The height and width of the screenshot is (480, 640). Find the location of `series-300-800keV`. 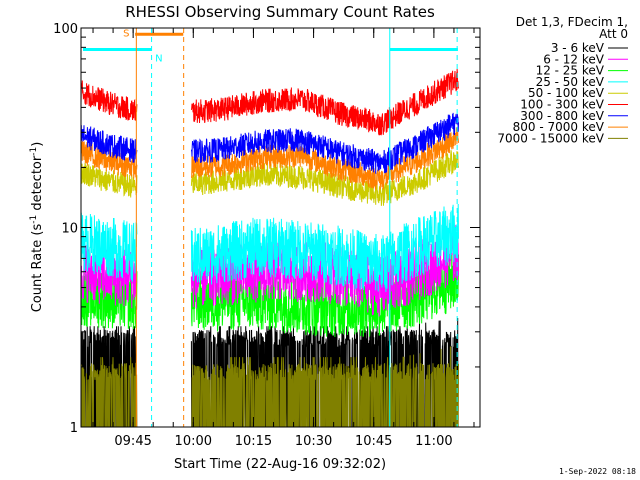

series-300-800keV is located at coordinates (269, 143).